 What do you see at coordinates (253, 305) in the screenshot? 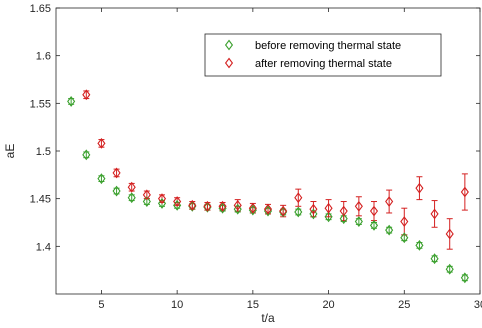
I see `x-tick-label: 15` at bounding box center [253, 305].